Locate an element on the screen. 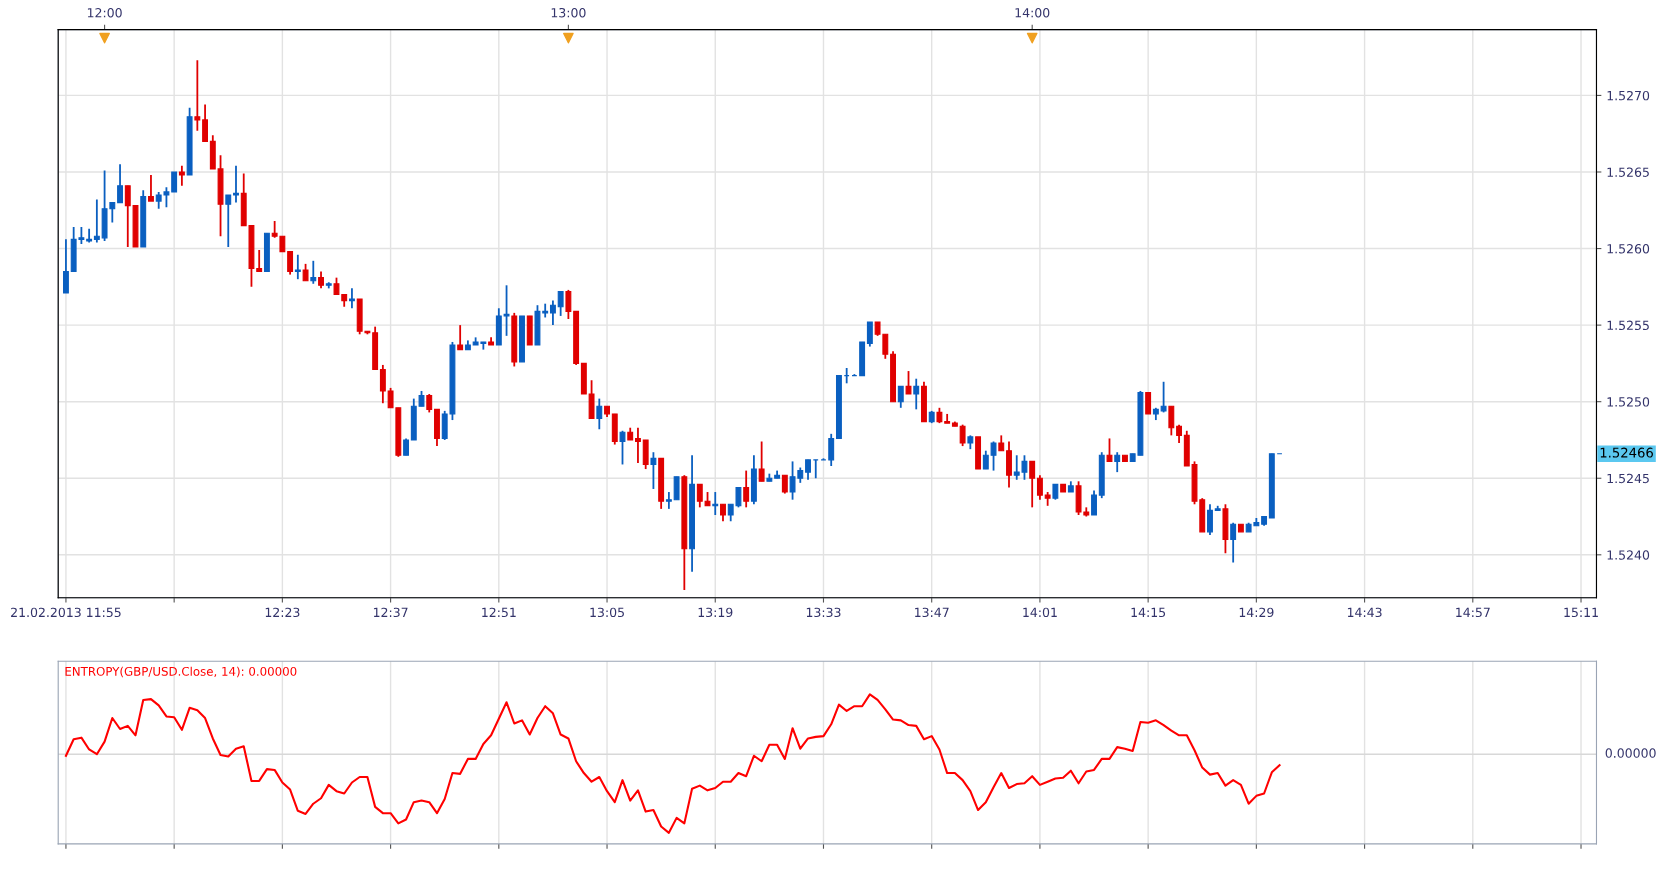 Image resolution: width=1663 pixels, height=870 pixels. x-tick-label: 15:11 is located at coordinates (1581, 612).